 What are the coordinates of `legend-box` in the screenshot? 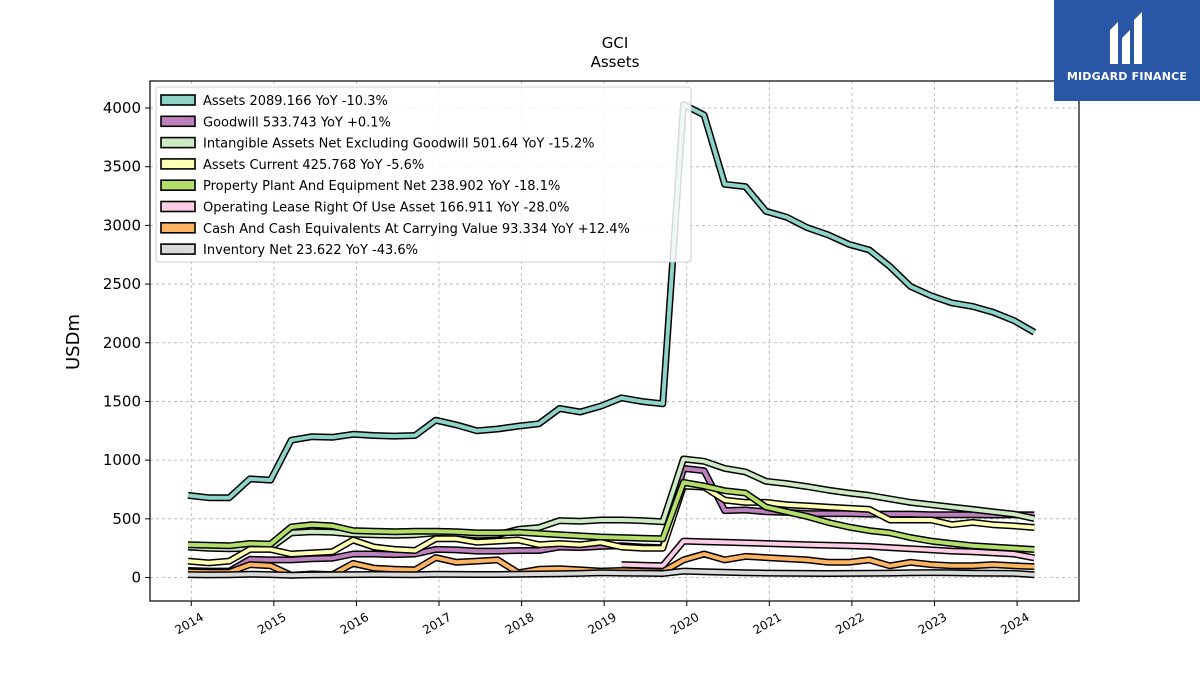 It's located at (423, 174).